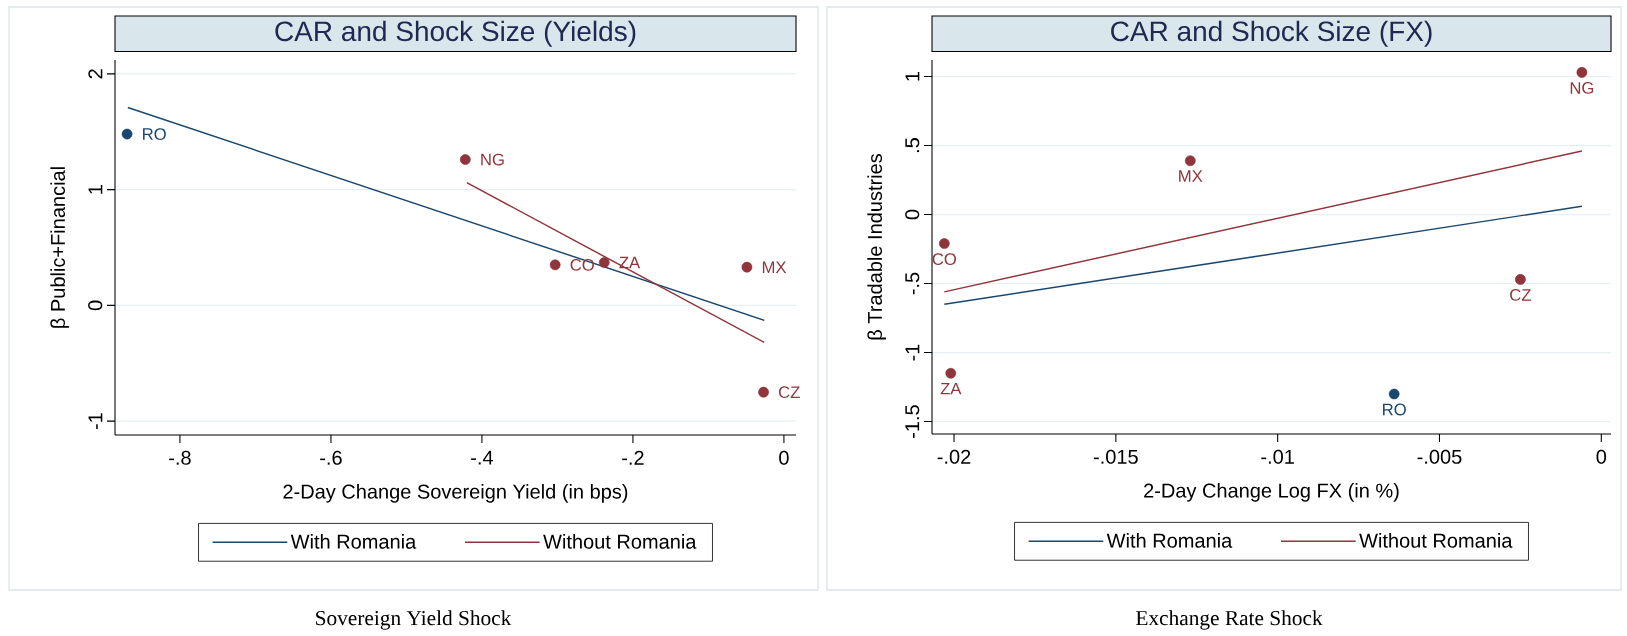  What do you see at coordinates (1439, 456) in the screenshot?
I see `x-tick-label: -.005` at bounding box center [1439, 456].